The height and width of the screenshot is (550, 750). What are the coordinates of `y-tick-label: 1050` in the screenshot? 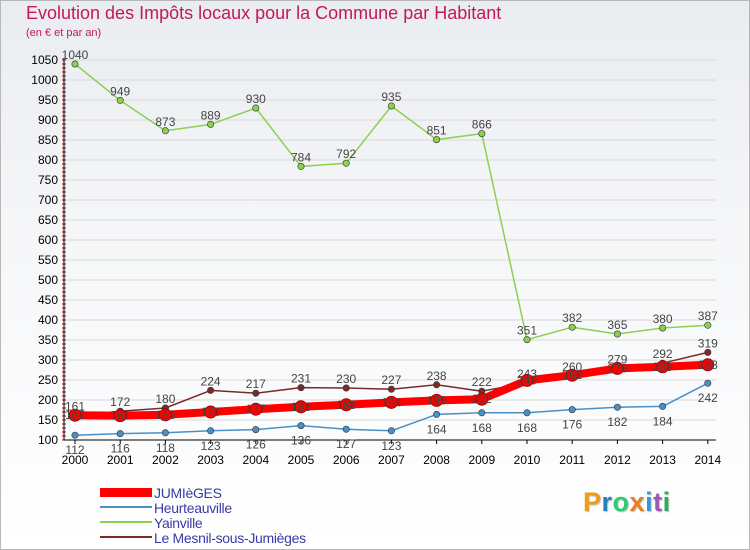 It's located at (44, 60).